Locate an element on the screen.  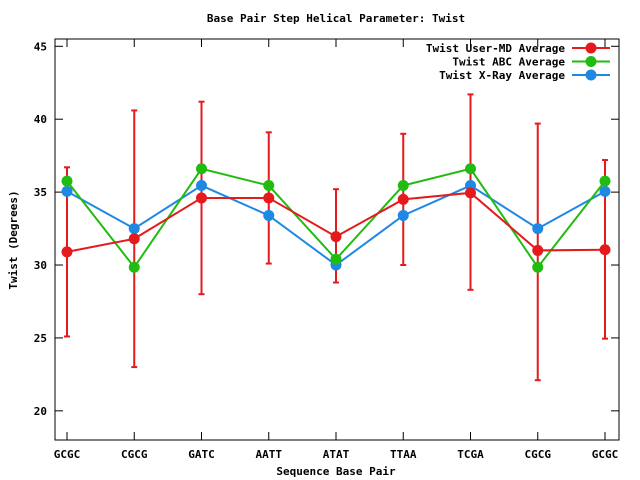
x-axis-label: Sequence Base Pair is located at coordinates (336, 471).